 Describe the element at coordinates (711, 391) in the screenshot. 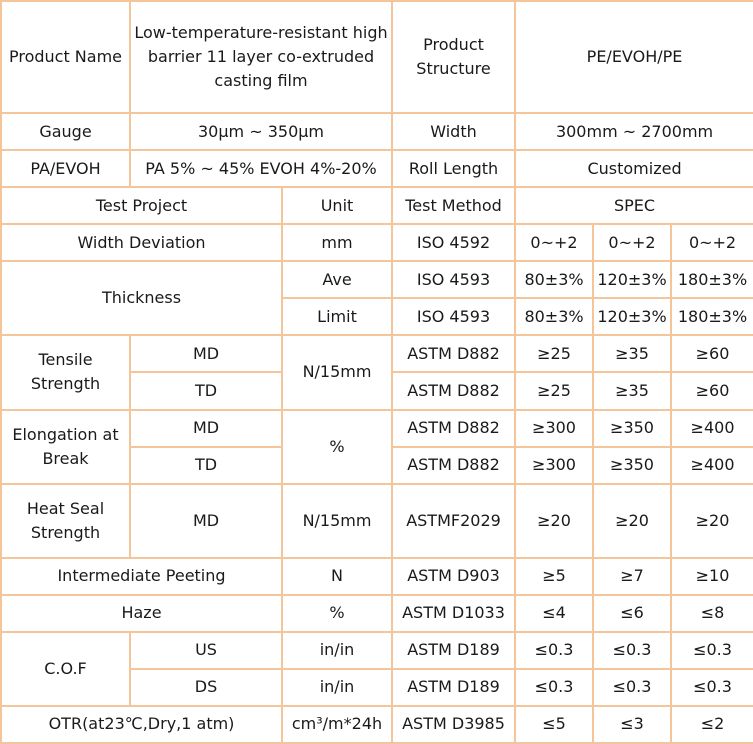

I see `tensile-td-spec-3: ≥60` at that location.